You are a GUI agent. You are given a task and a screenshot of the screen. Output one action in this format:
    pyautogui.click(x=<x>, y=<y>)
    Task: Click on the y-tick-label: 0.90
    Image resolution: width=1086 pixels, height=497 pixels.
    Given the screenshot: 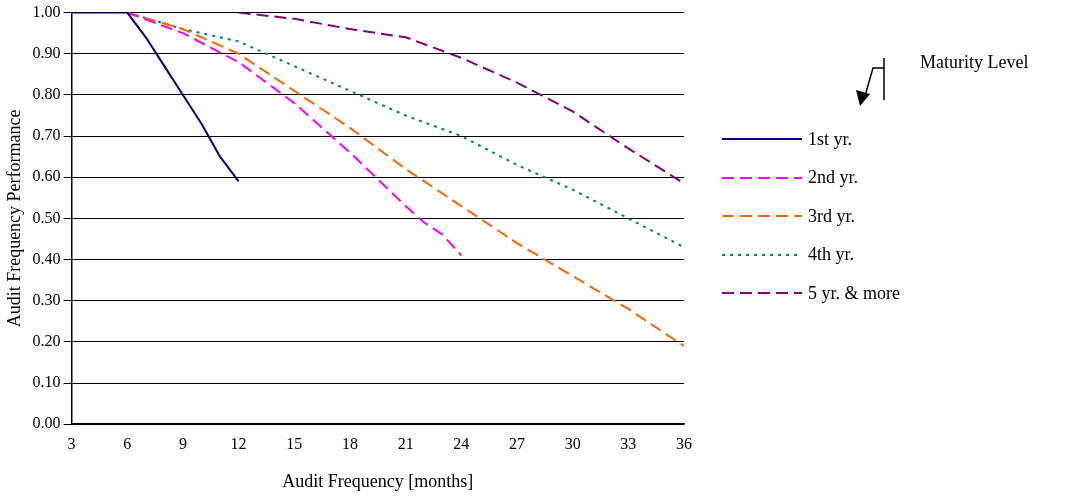 What is the action you would take?
    pyautogui.click(x=46, y=52)
    